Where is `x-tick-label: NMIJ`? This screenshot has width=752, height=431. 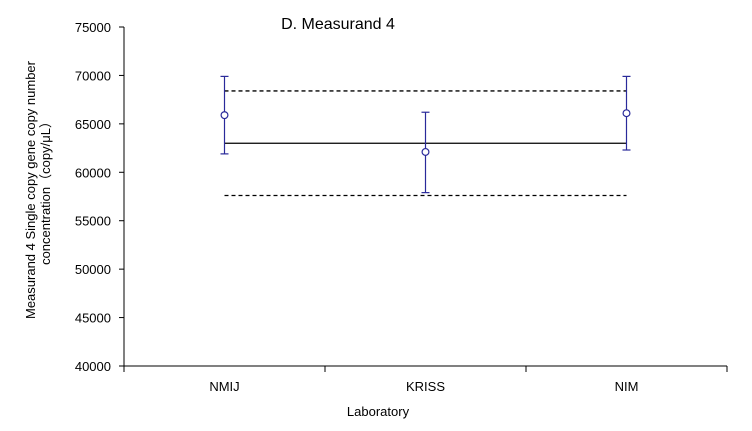
x-tick-label: NMIJ is located at coordinates (224, 386).